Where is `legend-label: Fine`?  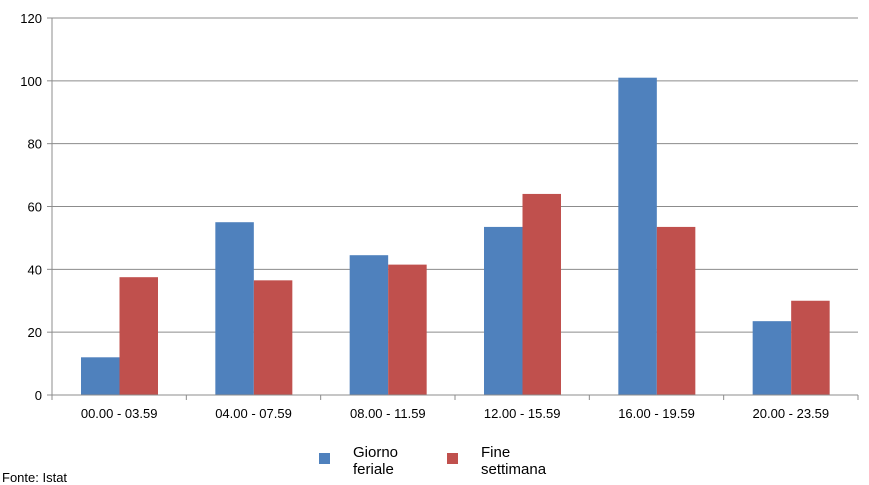 legend-label: Fine is located at coordinates (495, 452).